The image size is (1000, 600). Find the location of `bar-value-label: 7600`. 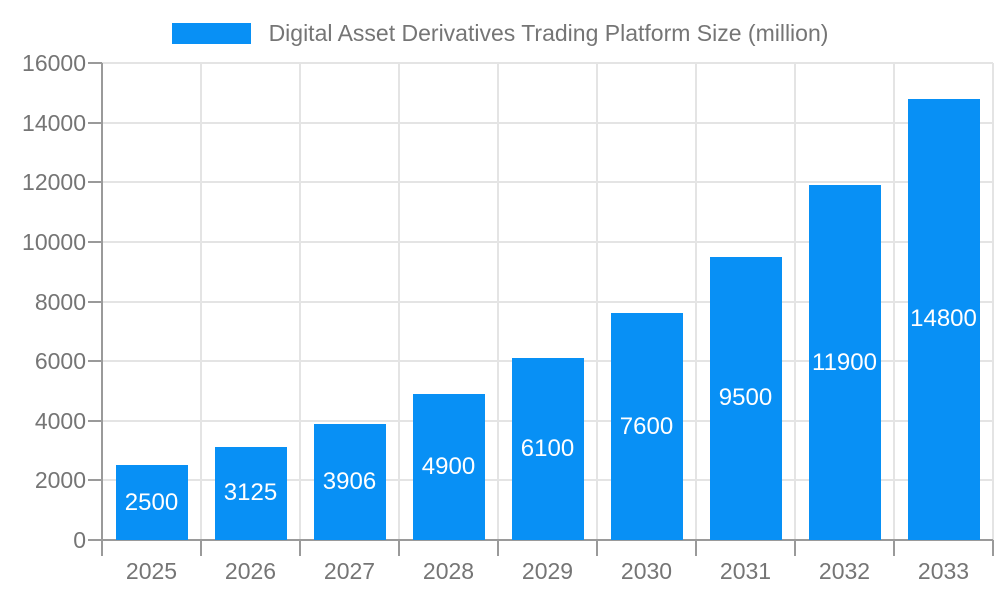

bar-value-label: 7600 is located at coordinates (646, 426).